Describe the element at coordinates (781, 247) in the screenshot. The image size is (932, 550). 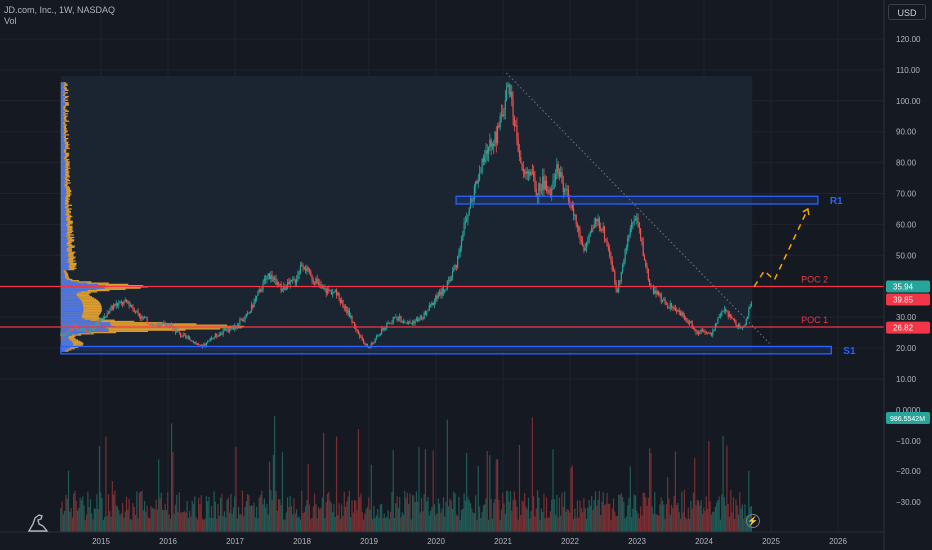
I see `projection-path` at that location.